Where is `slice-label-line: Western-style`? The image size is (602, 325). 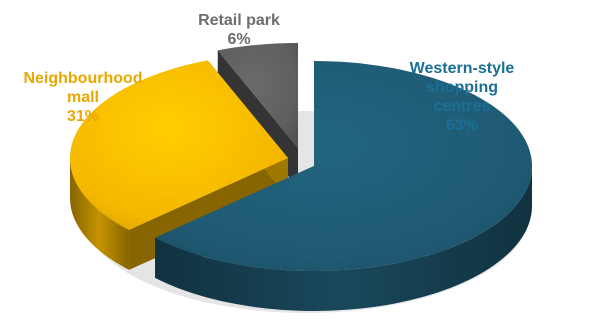
slice-label-line: Western-style is located at coordinates (462, 68).